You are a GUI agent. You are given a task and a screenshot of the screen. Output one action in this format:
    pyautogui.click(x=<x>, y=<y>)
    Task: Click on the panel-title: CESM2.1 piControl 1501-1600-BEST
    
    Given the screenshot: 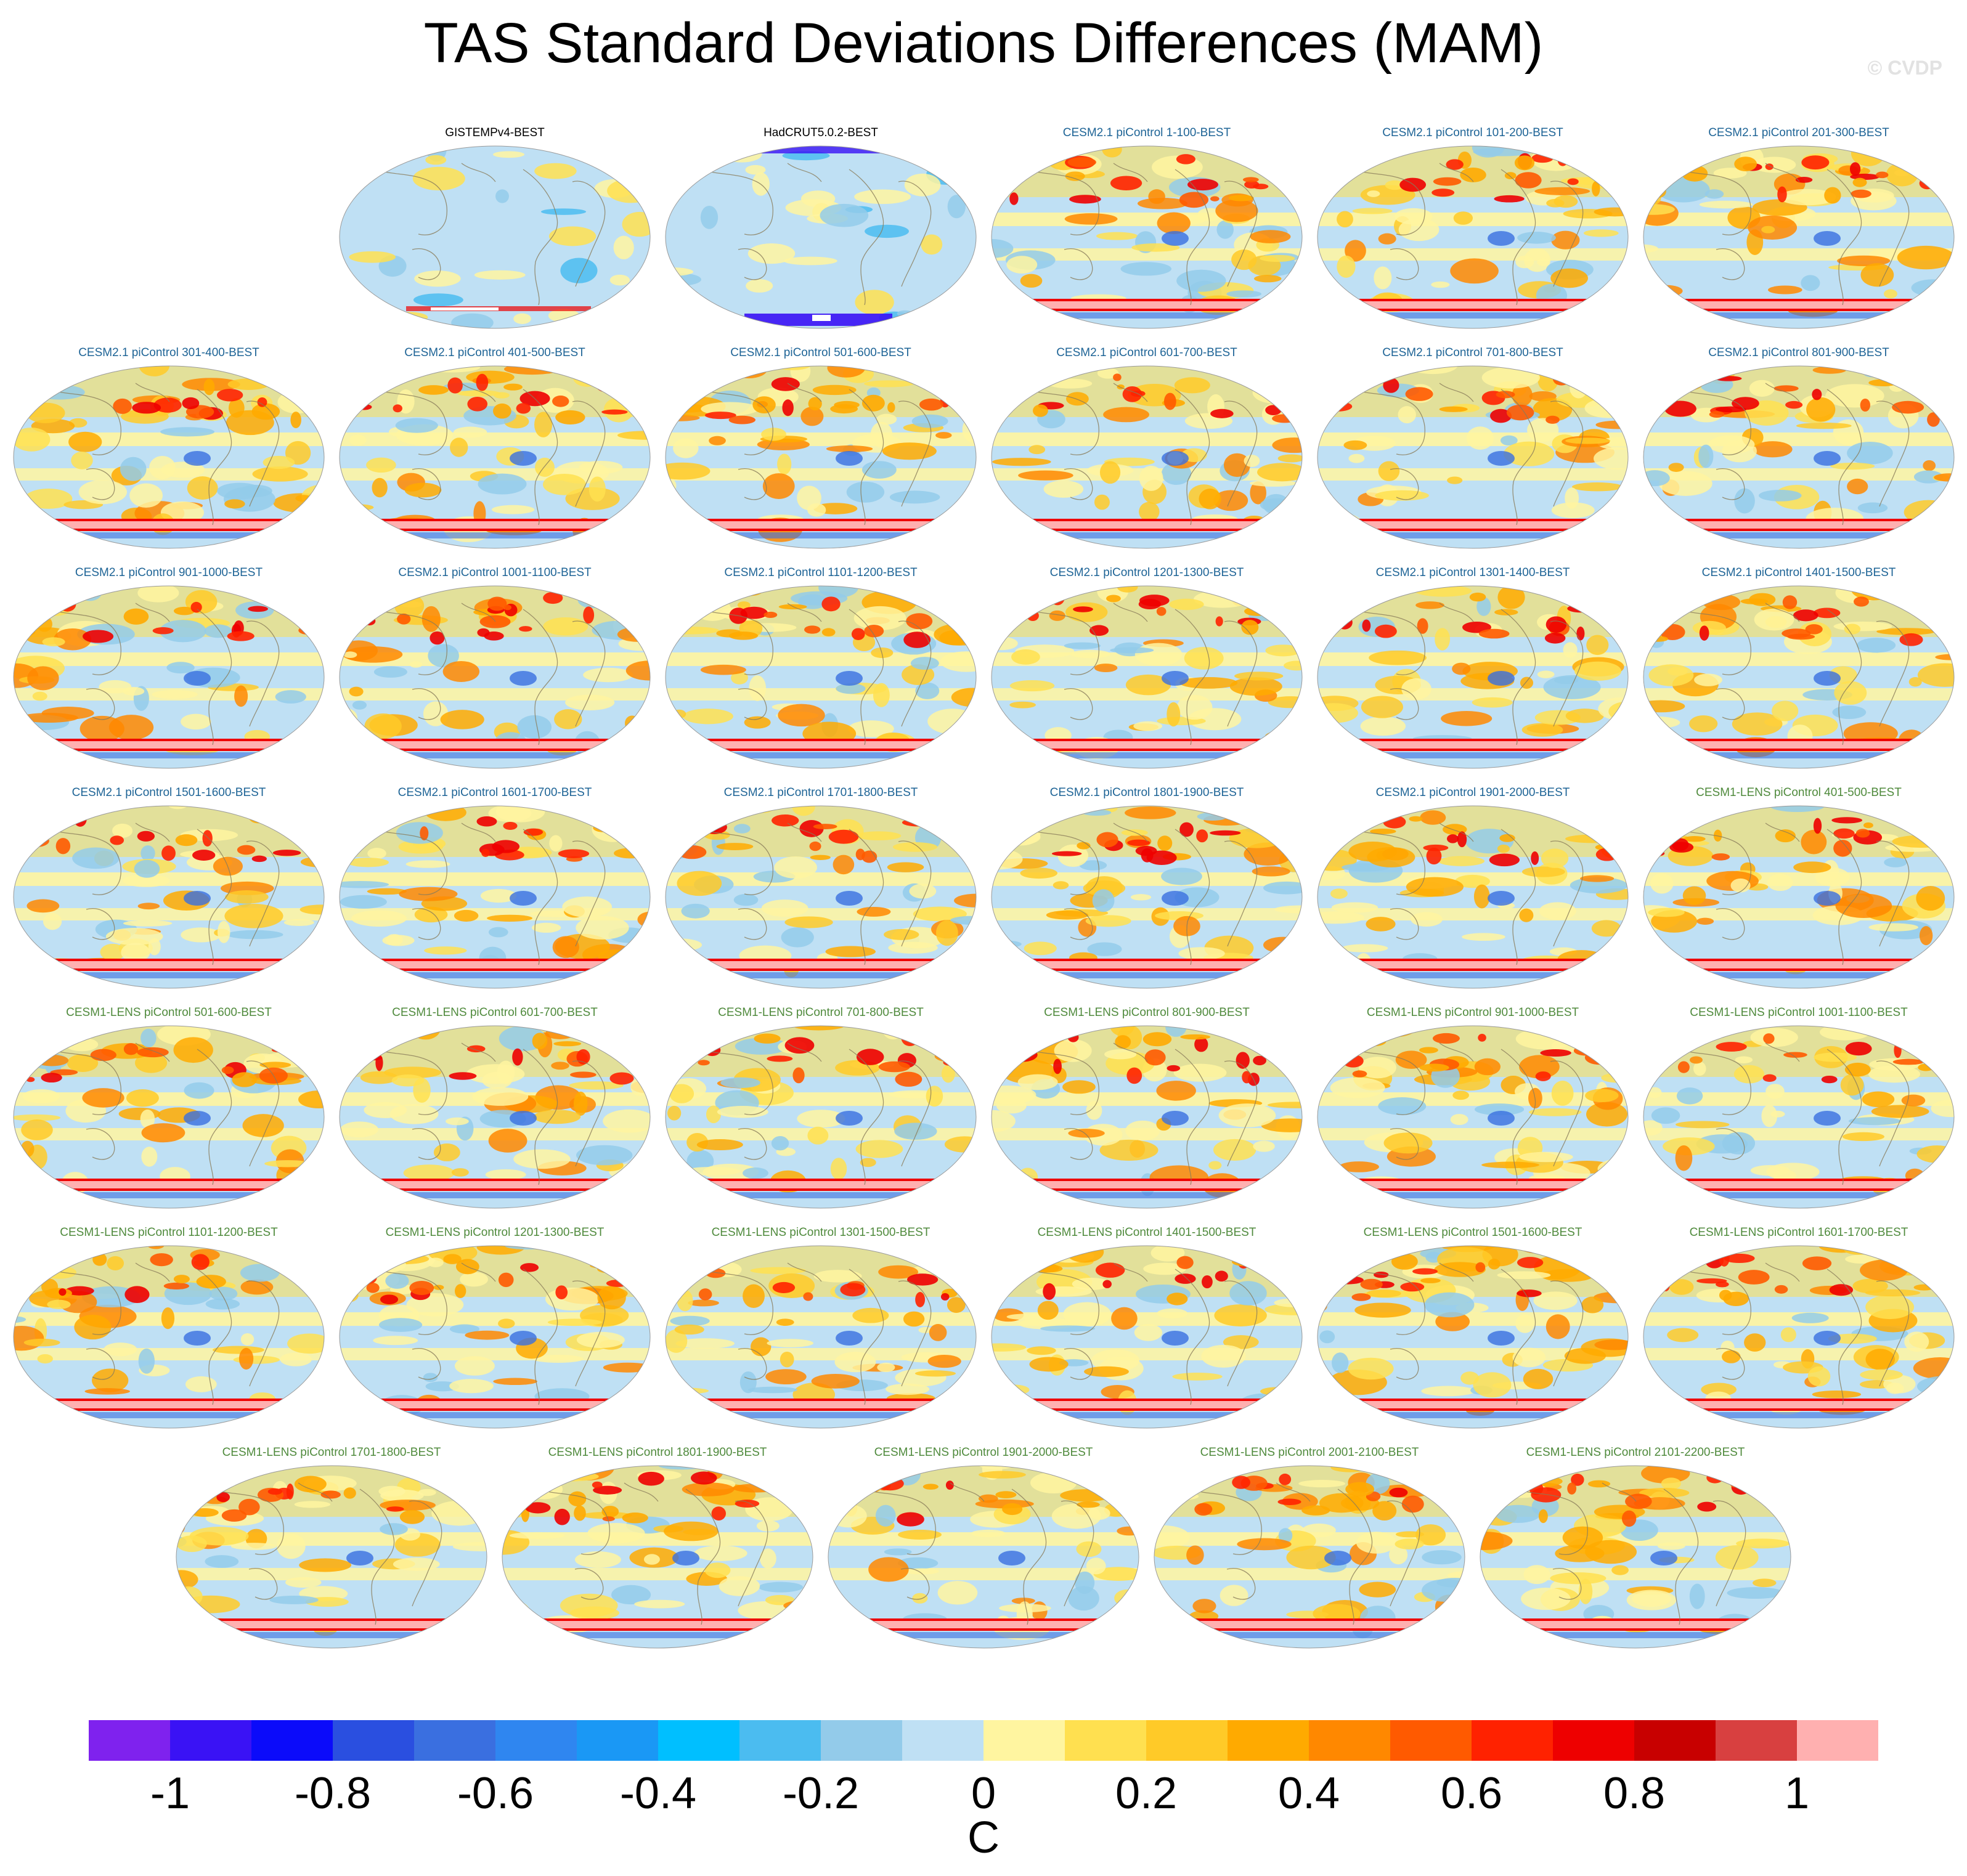 What is the action you would take?
    pyautogui.click(x=168, y=793)
    